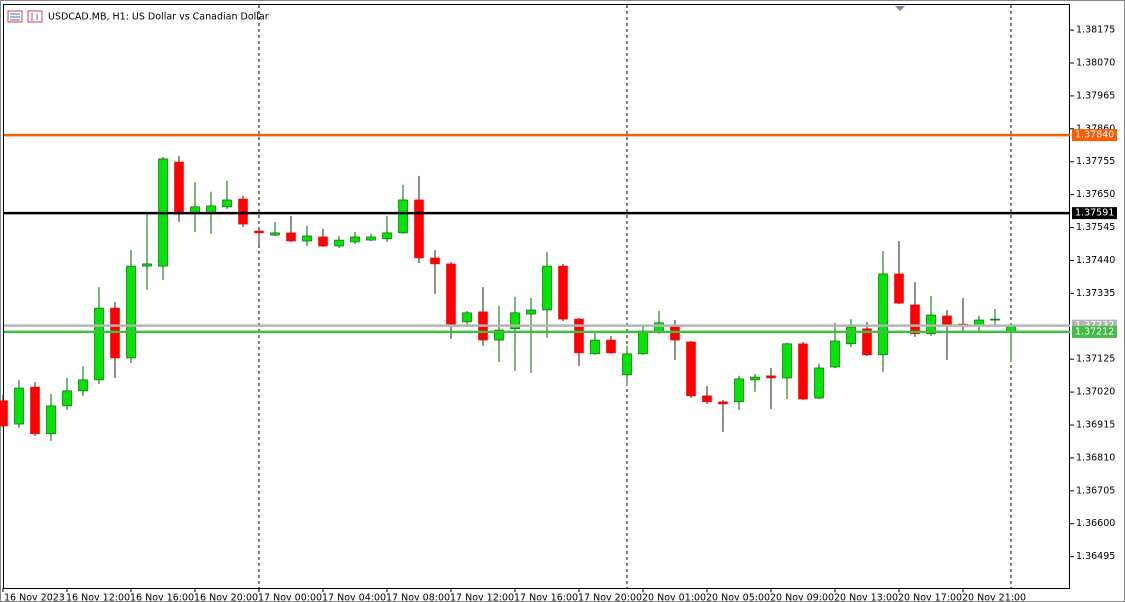 The image size is (1125, 602). What do you see at coordinates (98, 597) in the screenshot?
I see `x-tick-label: 16 Nov 12:00` at bounding box center [98, 597].